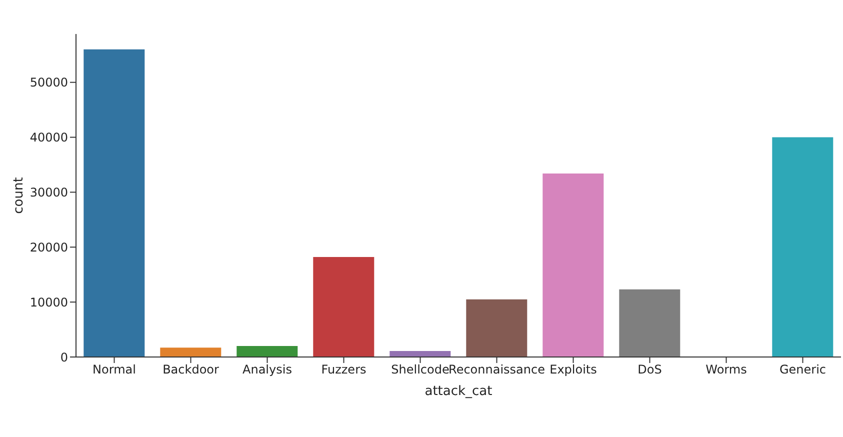  What do you see at coordinates (64, 357) in the screenshot?
I see `y-tick-label: 0` at bounding box center [64, 357].